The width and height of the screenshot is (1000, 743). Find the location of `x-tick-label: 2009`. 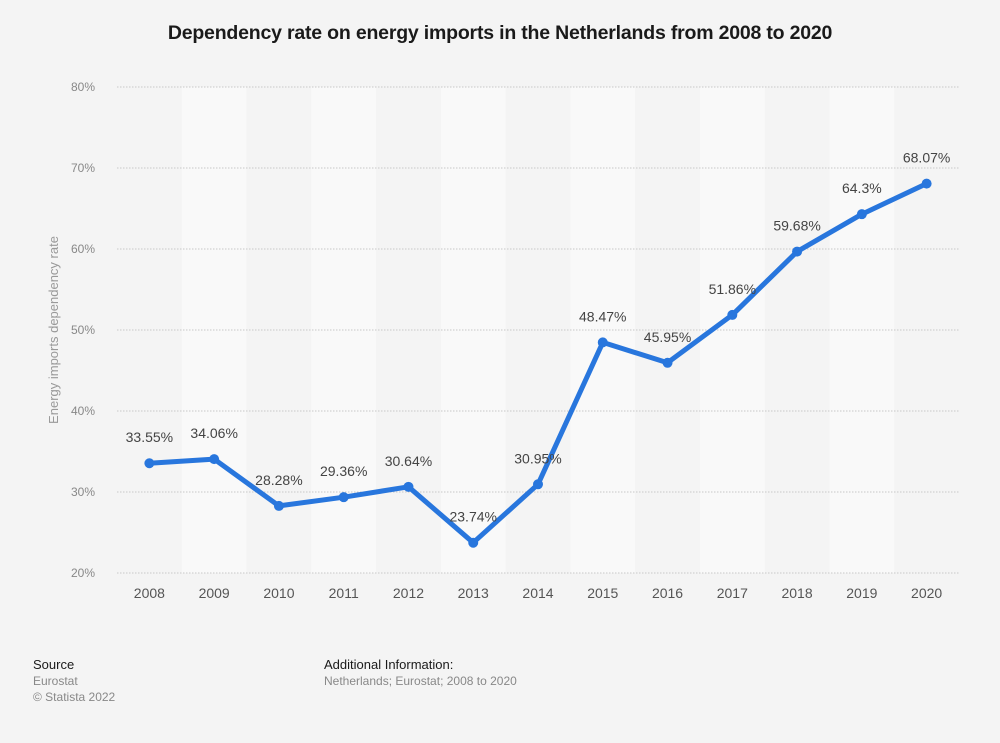

x-tick-label: 2009 is located at coordinates (214, 593).